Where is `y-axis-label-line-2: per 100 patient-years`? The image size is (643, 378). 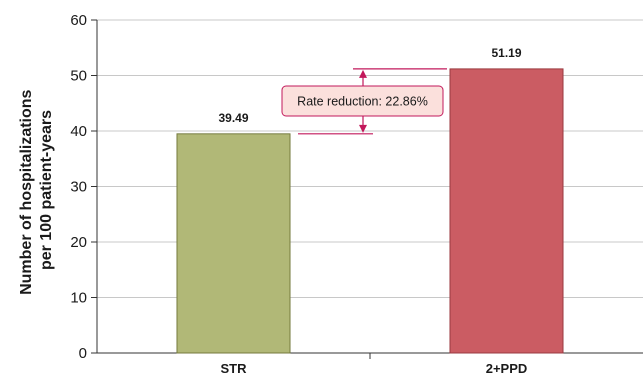 y-axis-label-line-2: per 100 patient-years is located at coordinates (46, 190).